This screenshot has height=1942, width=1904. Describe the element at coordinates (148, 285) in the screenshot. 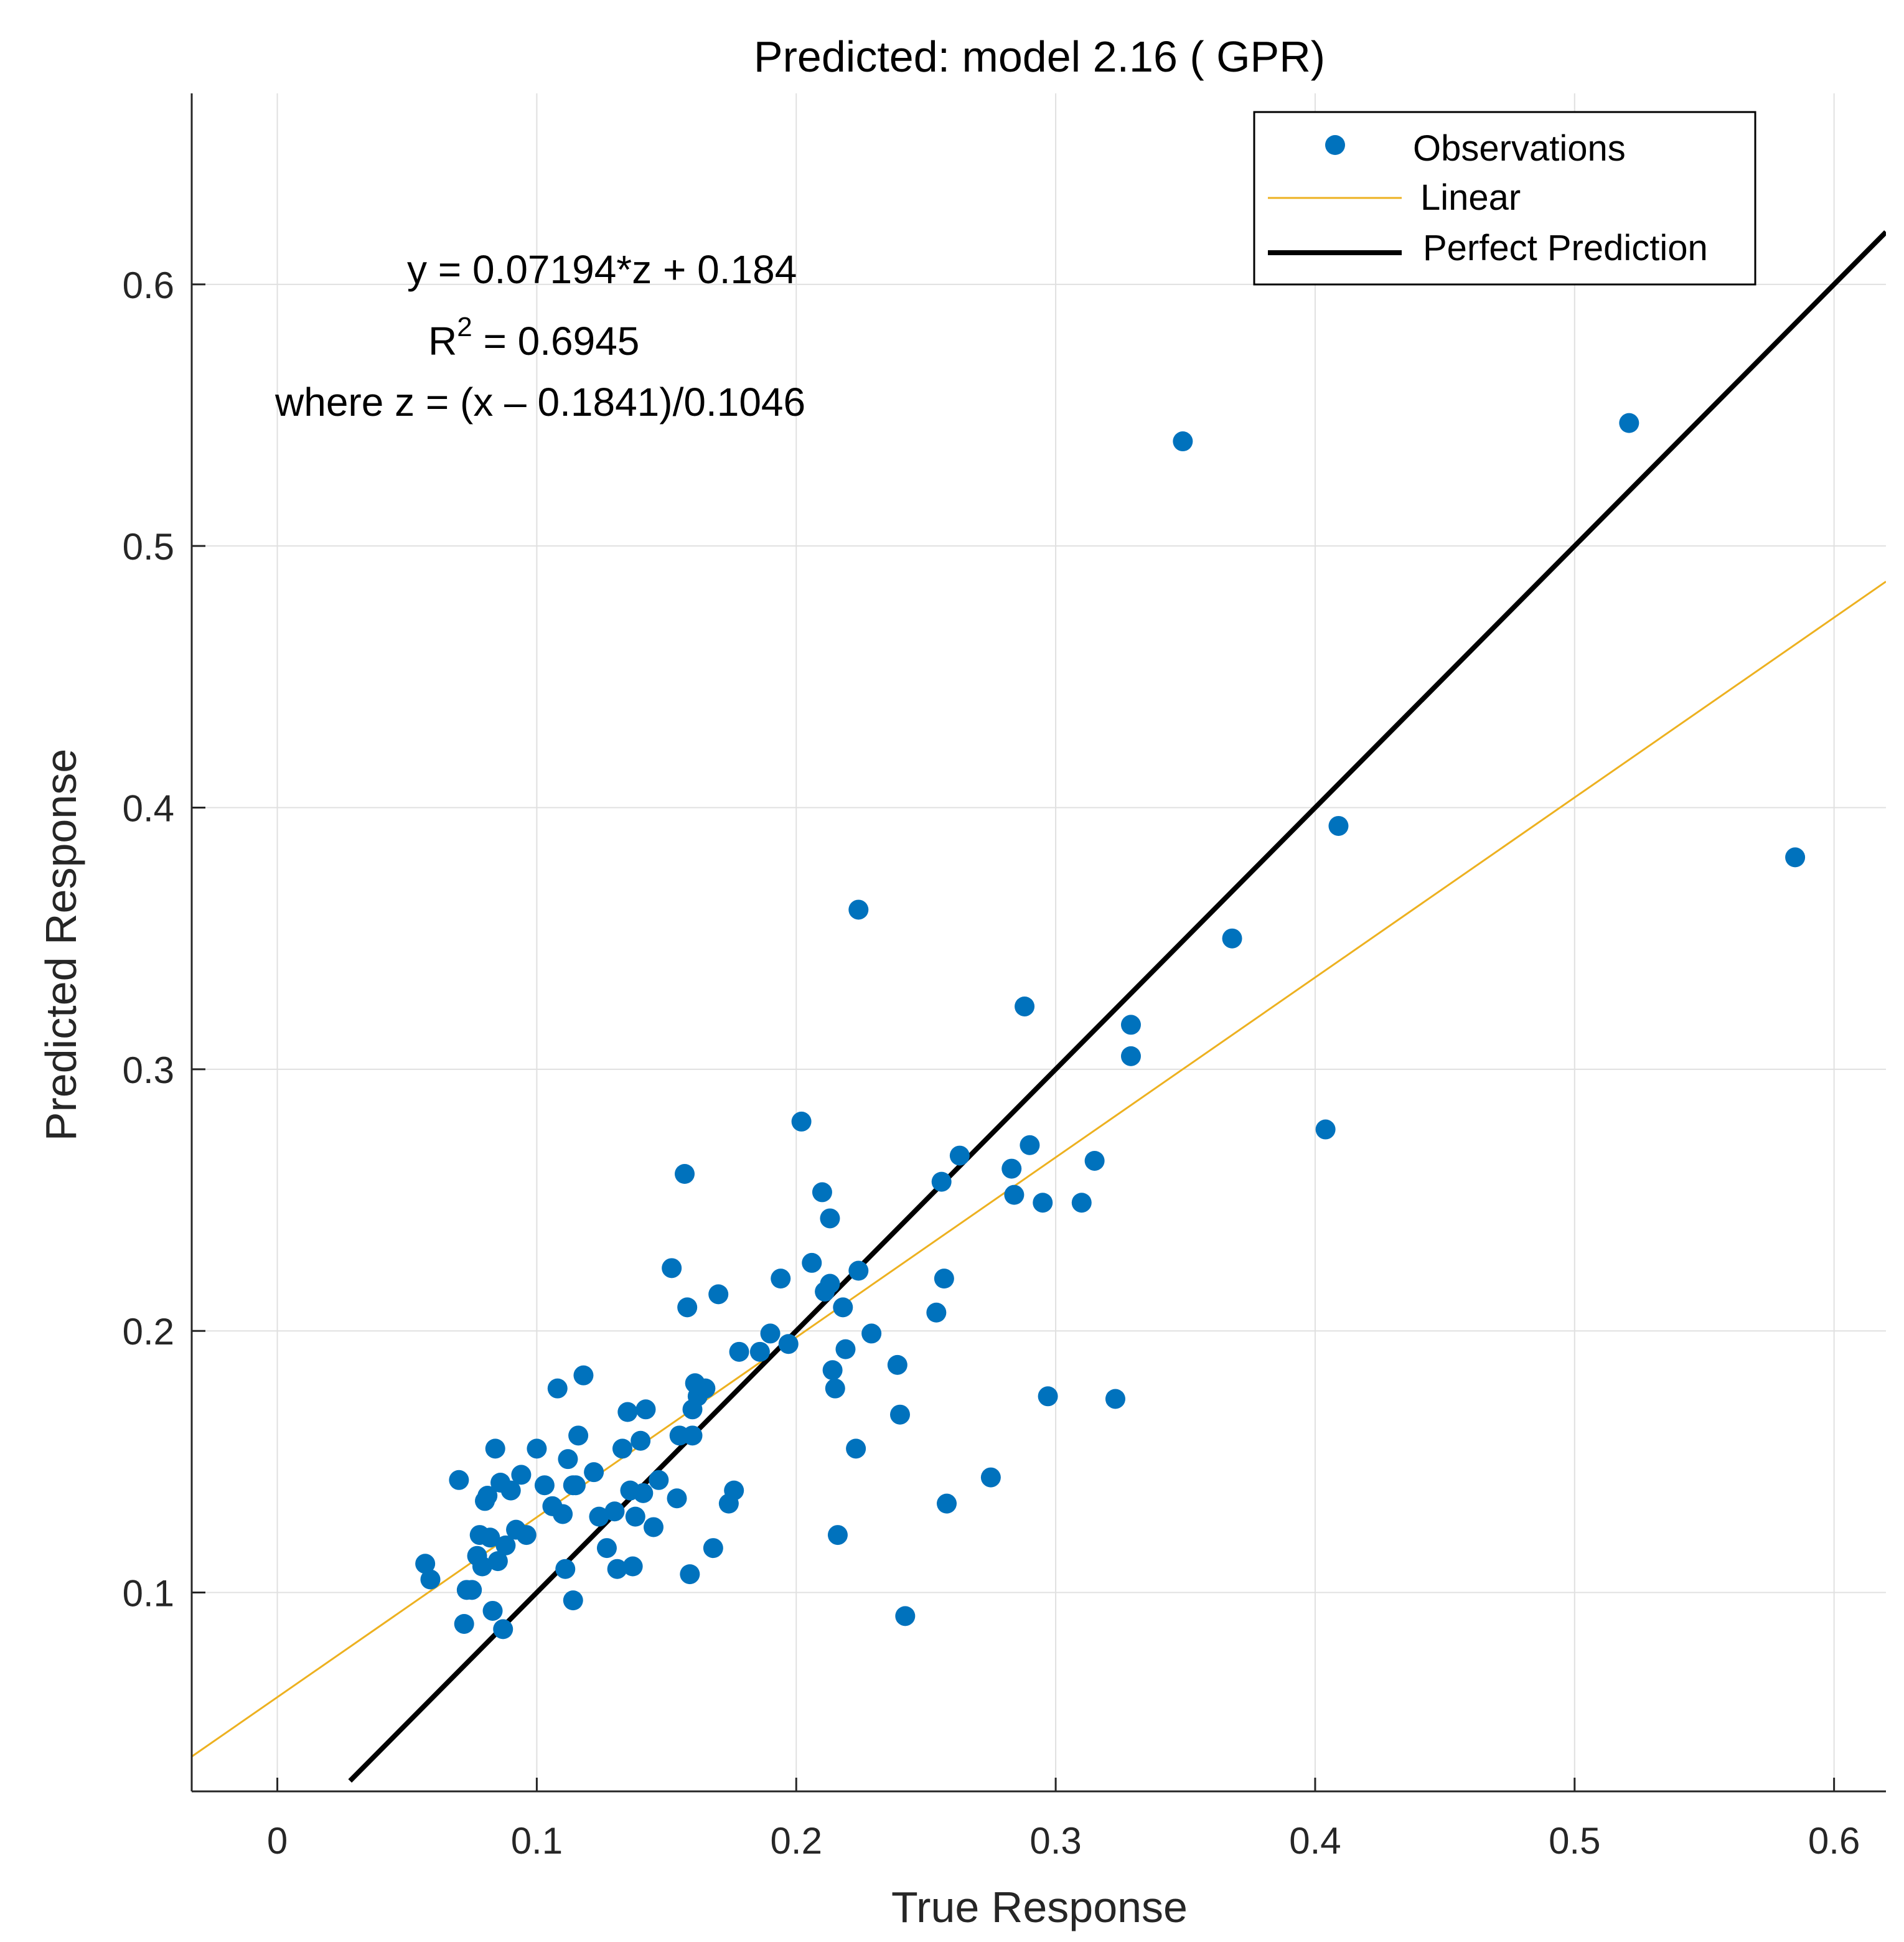

I see `y-tick-label: 0.6` at that location.